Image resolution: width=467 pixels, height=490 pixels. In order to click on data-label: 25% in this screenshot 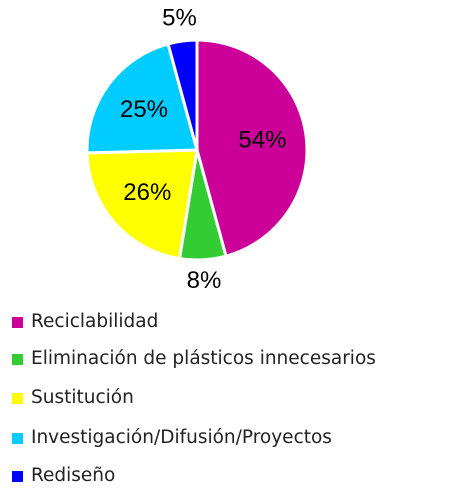, I will do `click(144, 109)`.